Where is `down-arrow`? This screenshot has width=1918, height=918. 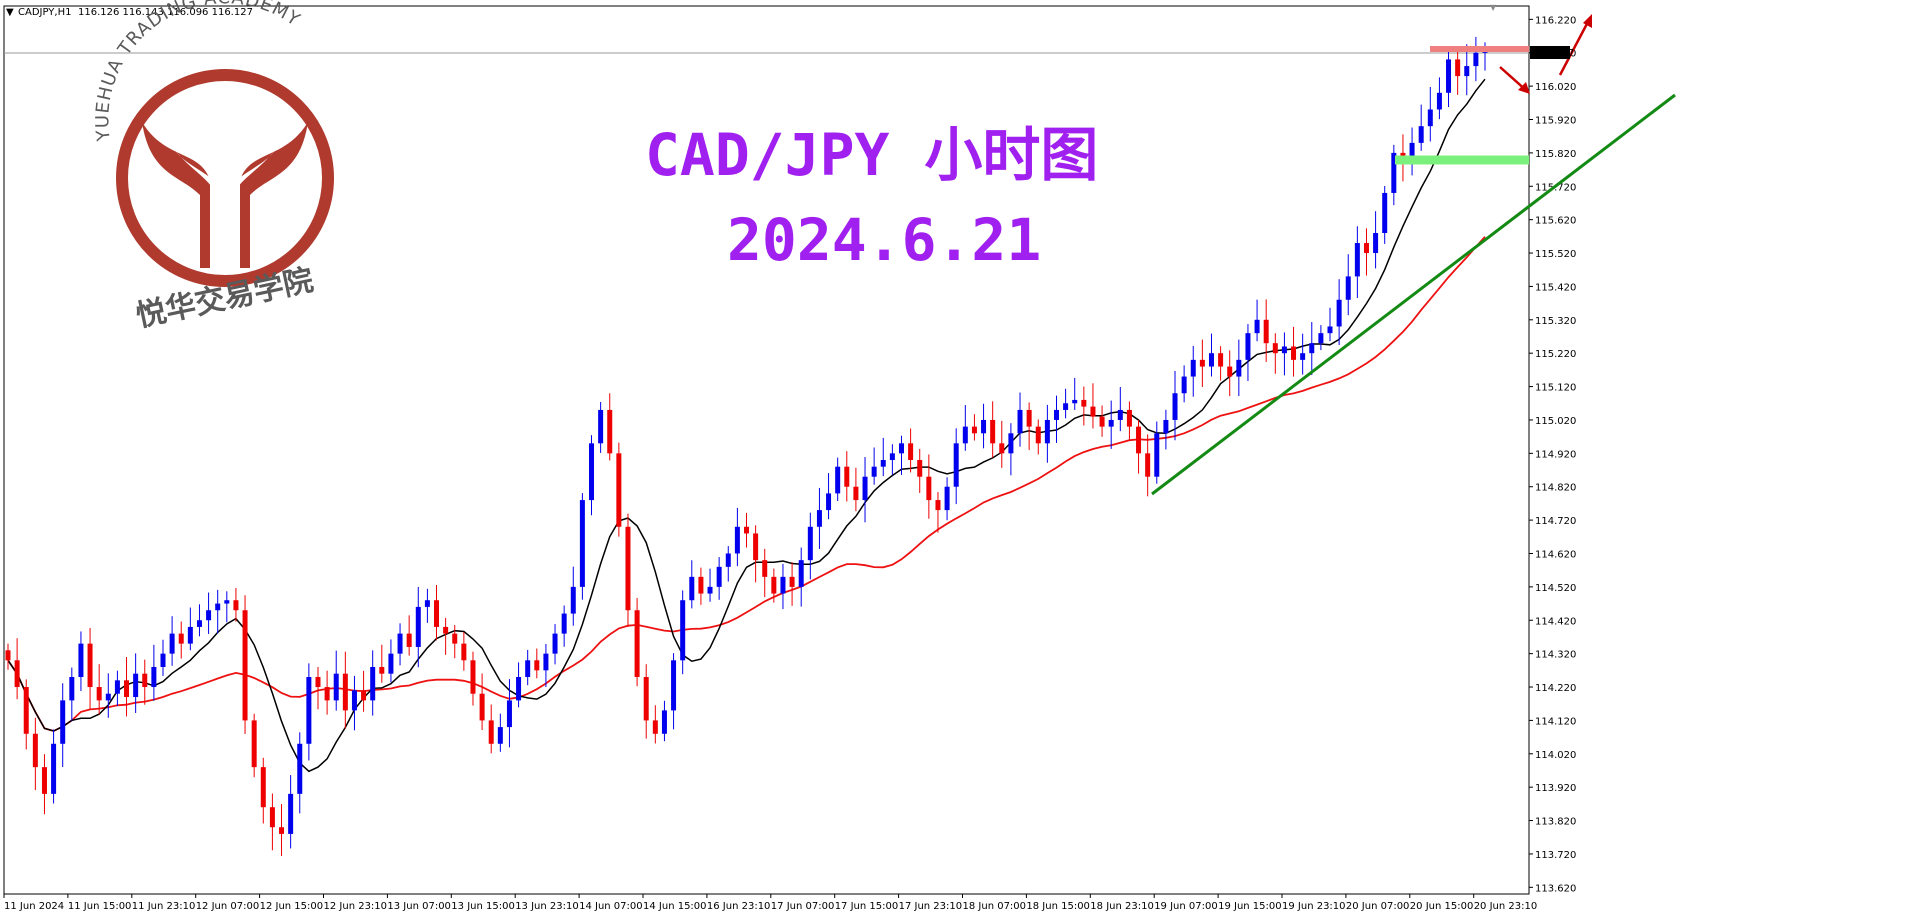
down-arrow is located at coordinates (1514, 80).